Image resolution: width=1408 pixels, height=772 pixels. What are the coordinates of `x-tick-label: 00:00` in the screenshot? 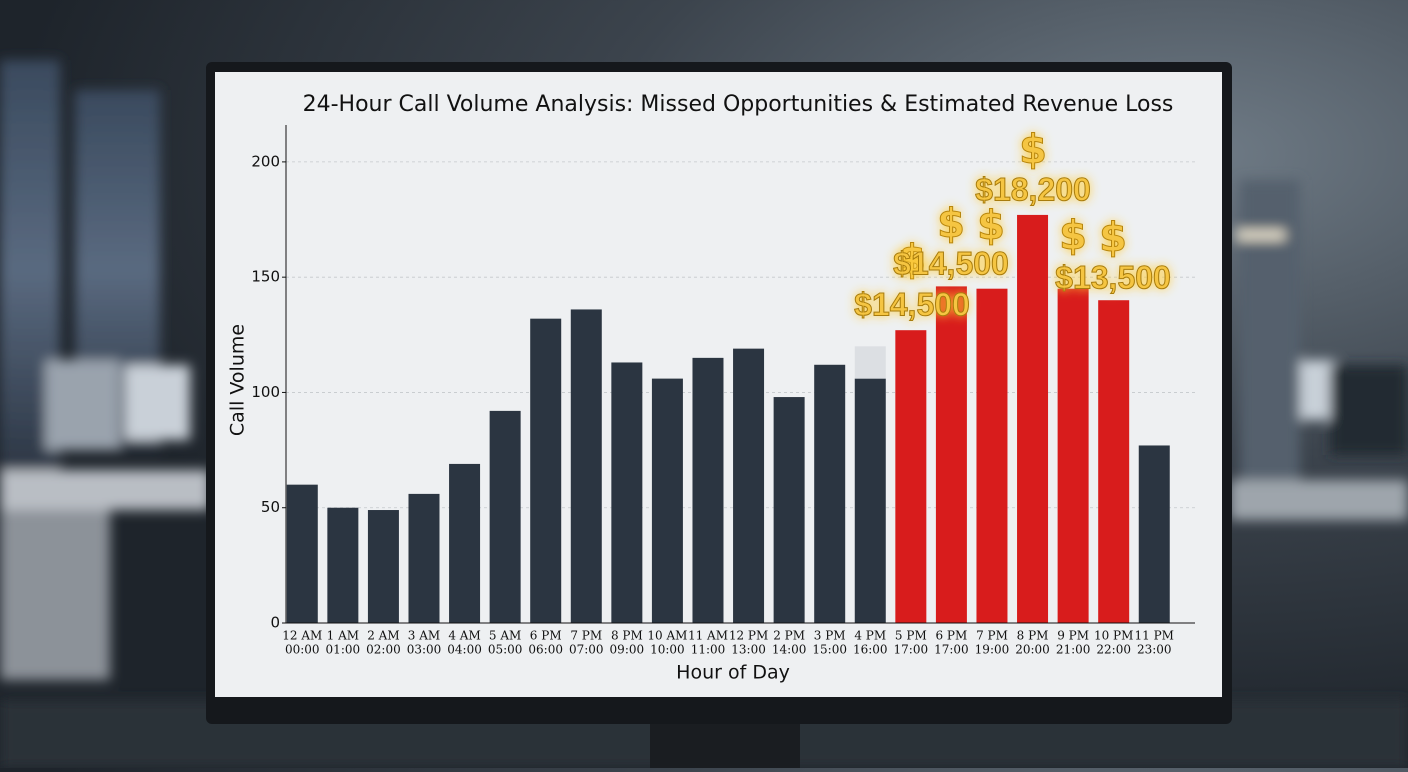 It's located at (302, 650).